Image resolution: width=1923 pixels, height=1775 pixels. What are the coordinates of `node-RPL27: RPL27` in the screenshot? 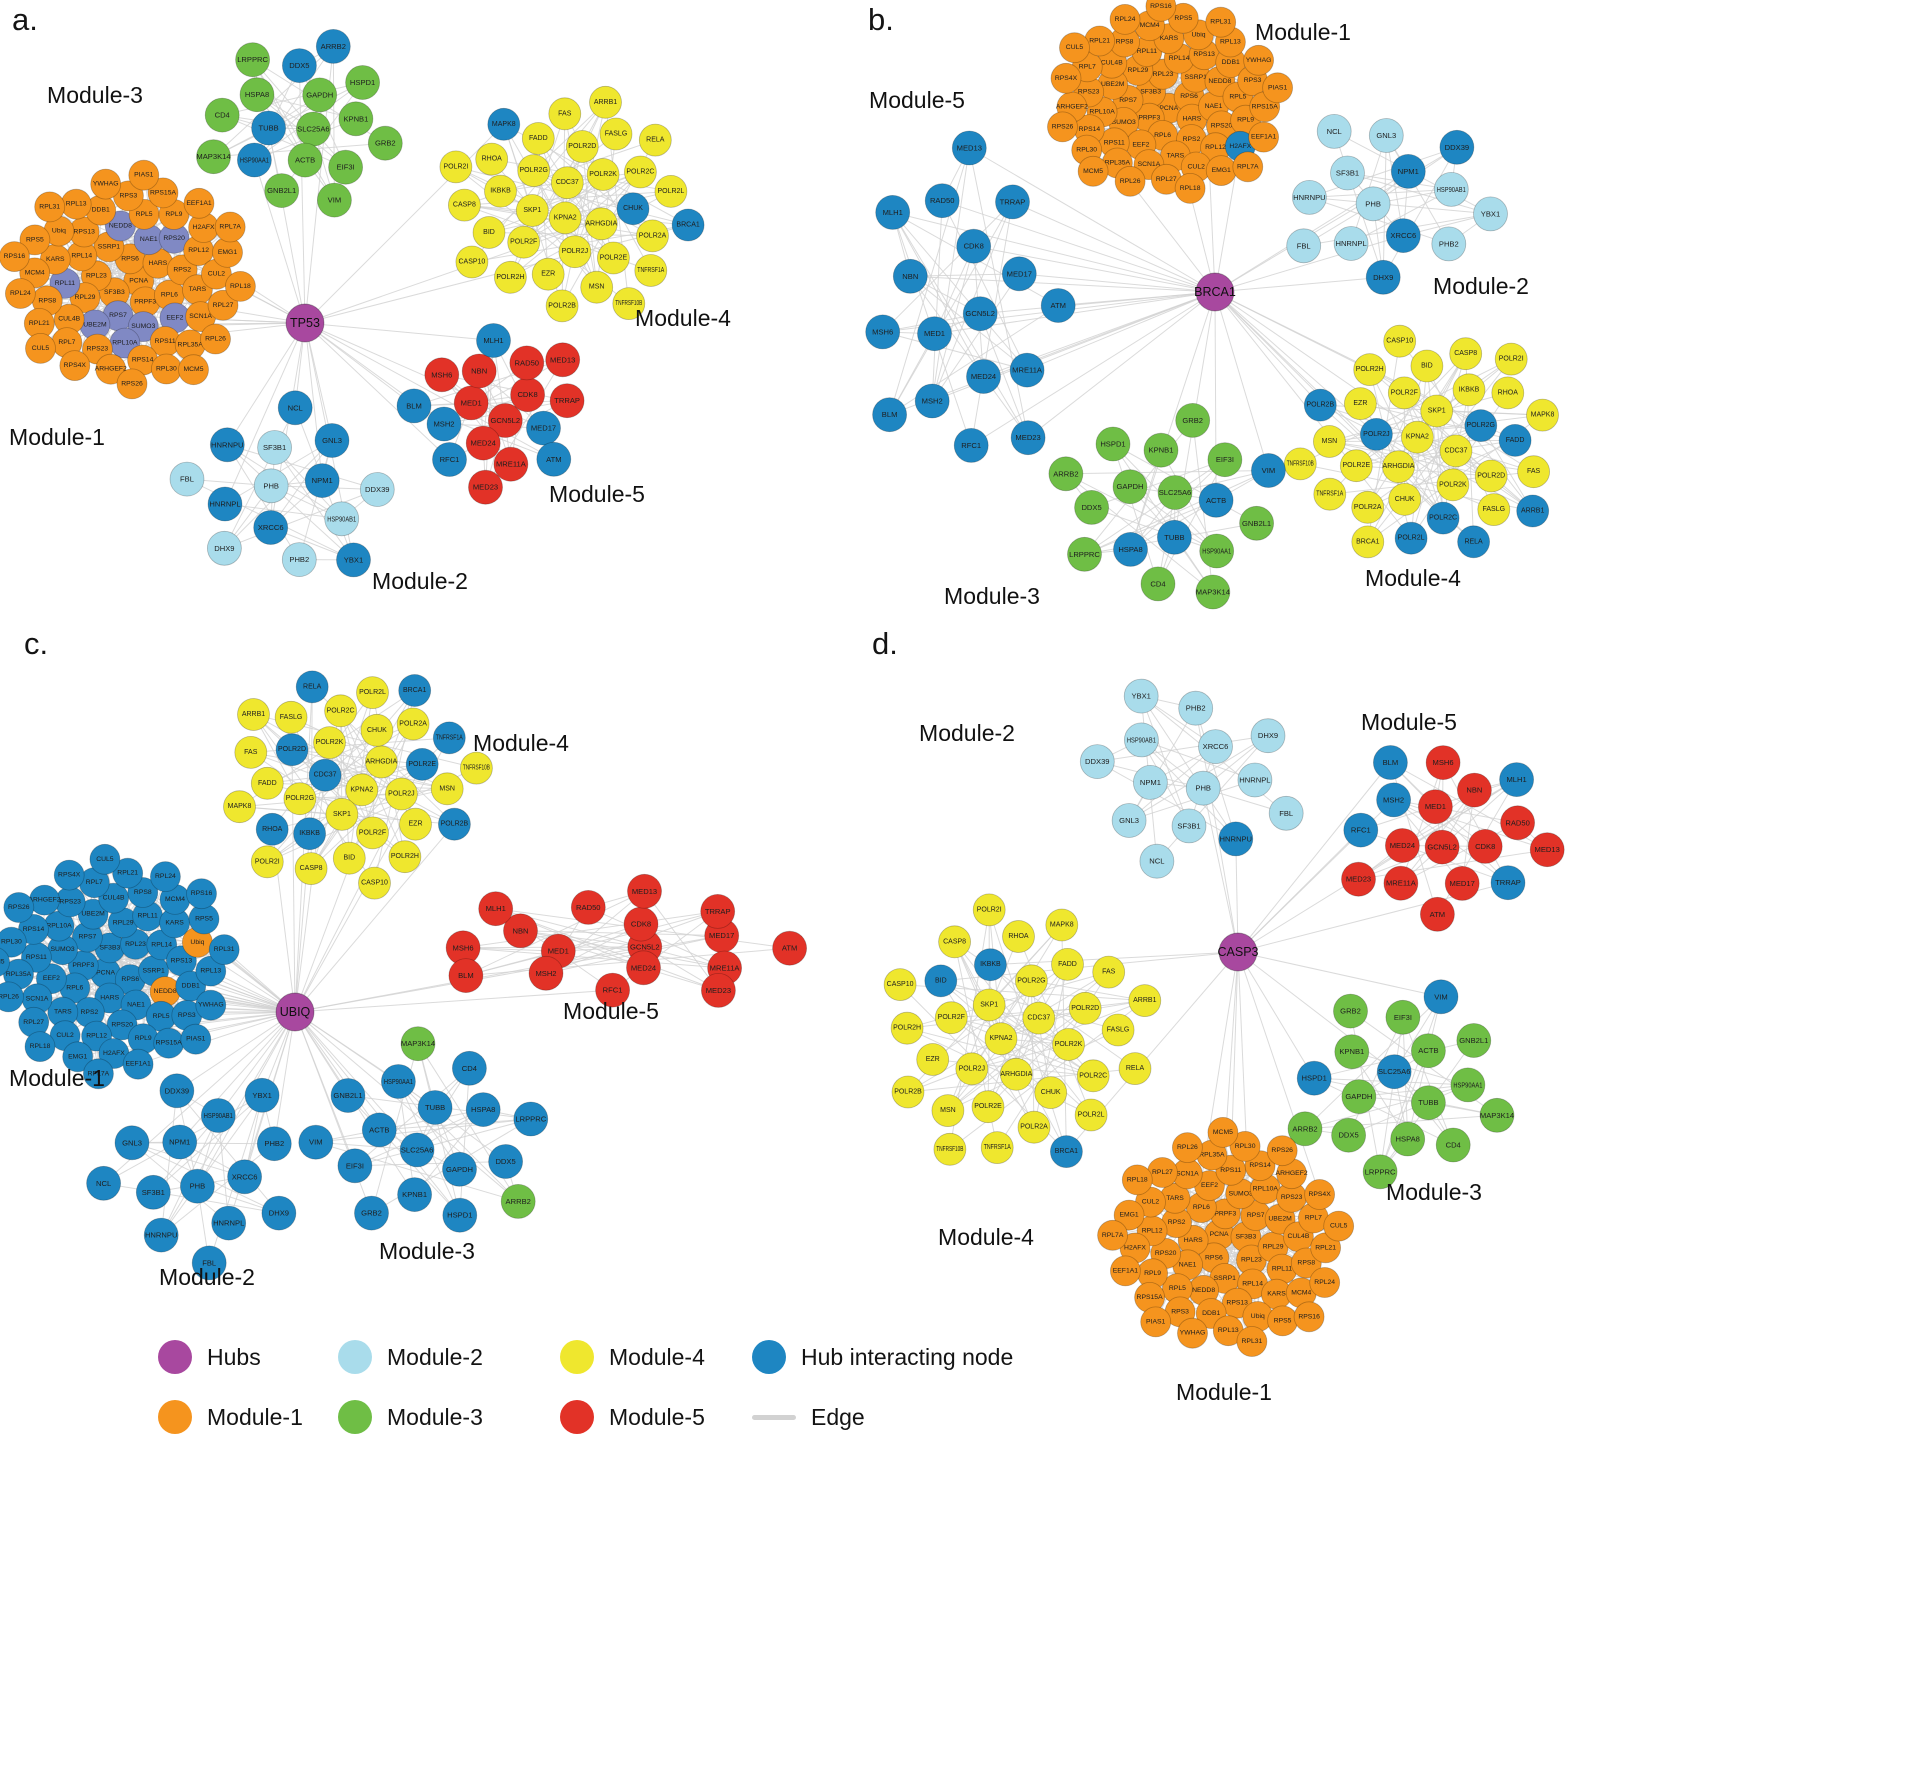 It's located at (34, 1022).